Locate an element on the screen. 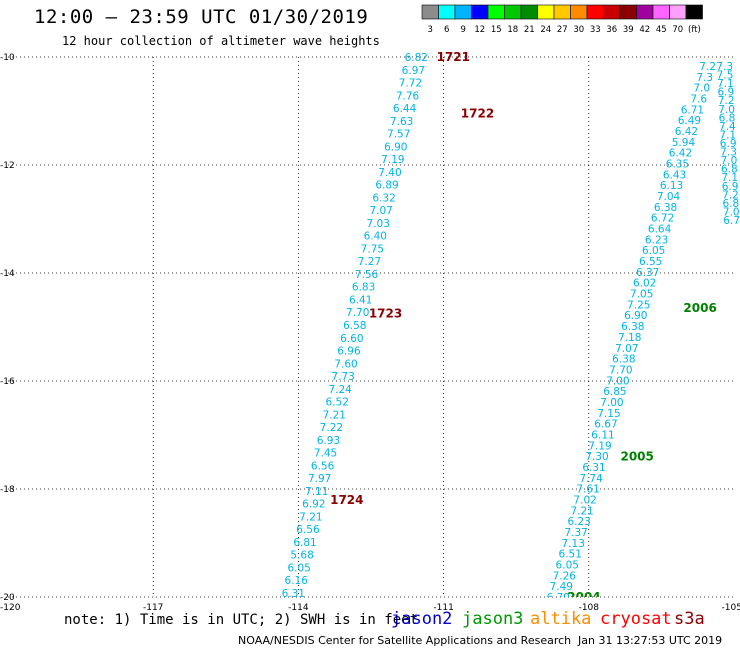  wave-height-value: 7.05 is located at coordinates (641, 295).